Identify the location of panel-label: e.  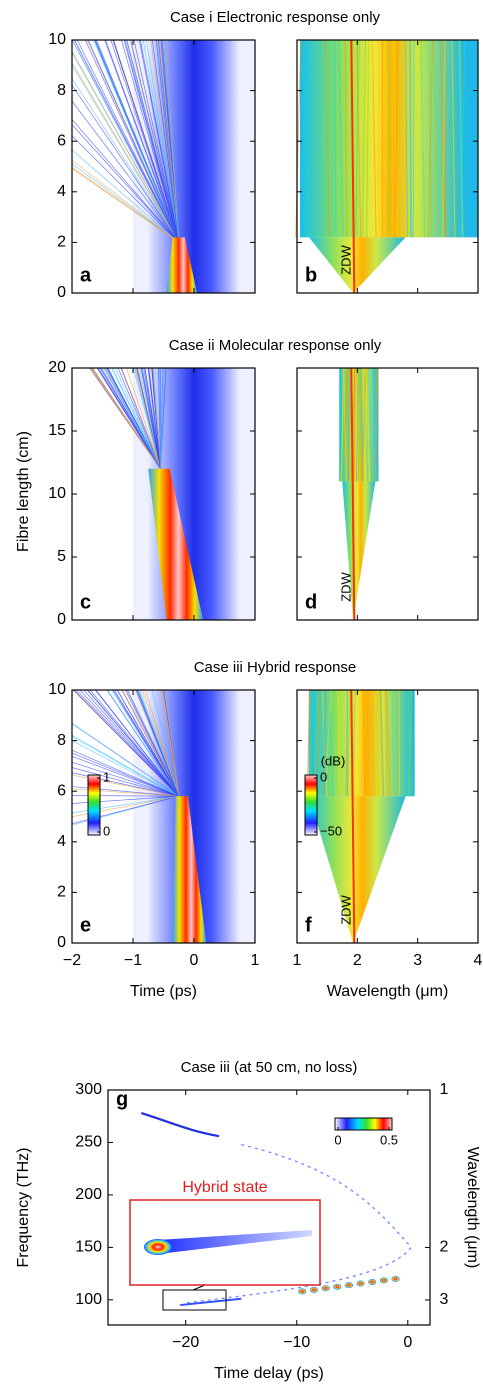
(85, 925).